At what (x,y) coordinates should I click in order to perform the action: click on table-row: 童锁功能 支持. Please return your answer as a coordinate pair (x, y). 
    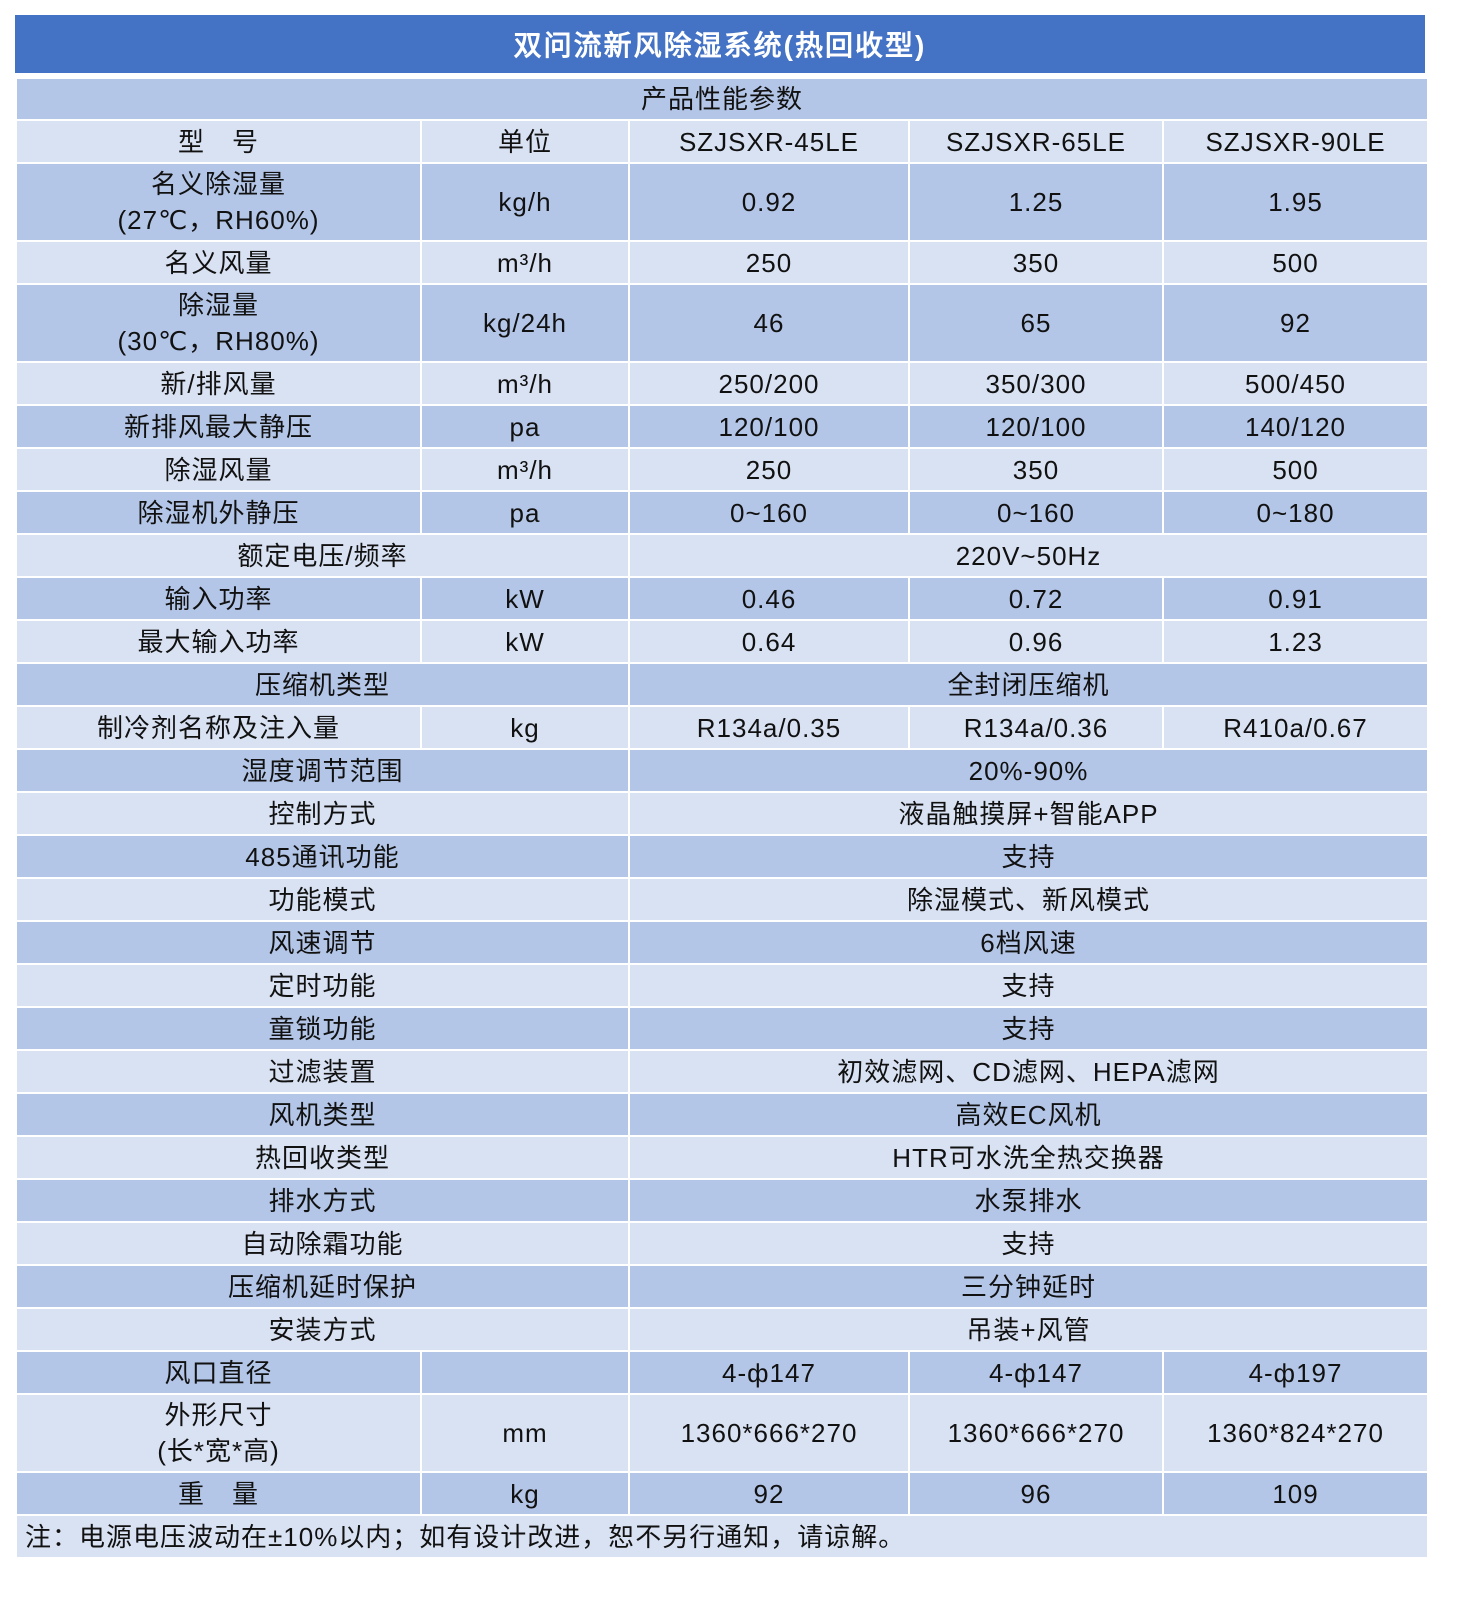
    Looking at the image, I should click on (722, 1028).